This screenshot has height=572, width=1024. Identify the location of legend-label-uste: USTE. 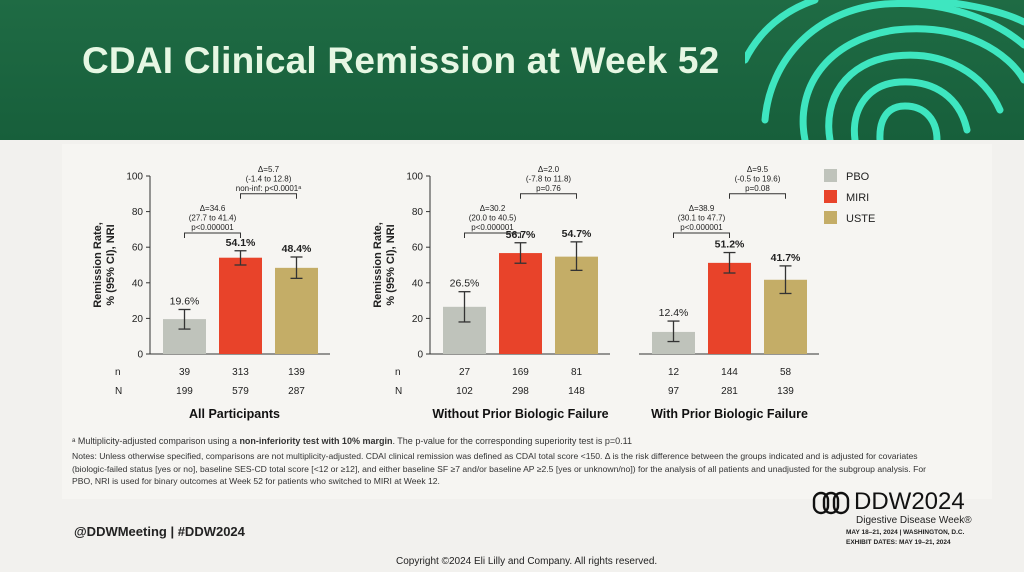
(860, 219).